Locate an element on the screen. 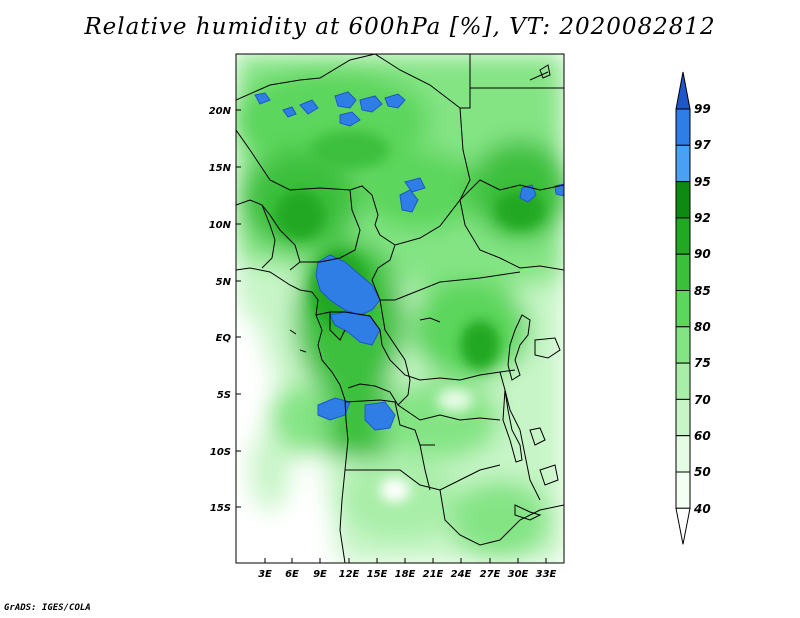  x-tick-label: 6E is located at coordinates (292, 574).